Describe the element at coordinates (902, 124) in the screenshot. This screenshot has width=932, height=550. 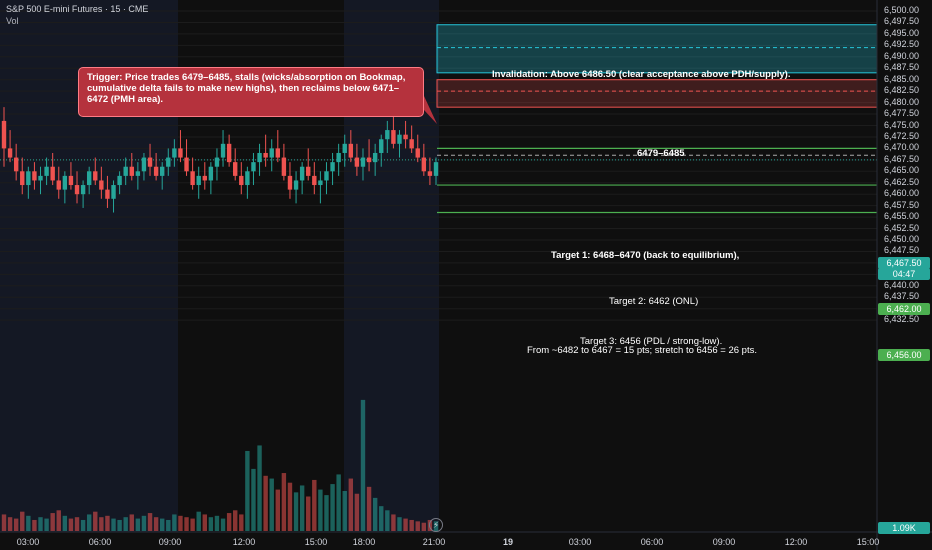
I see `price-tick-label: 6,475.00` at that location.